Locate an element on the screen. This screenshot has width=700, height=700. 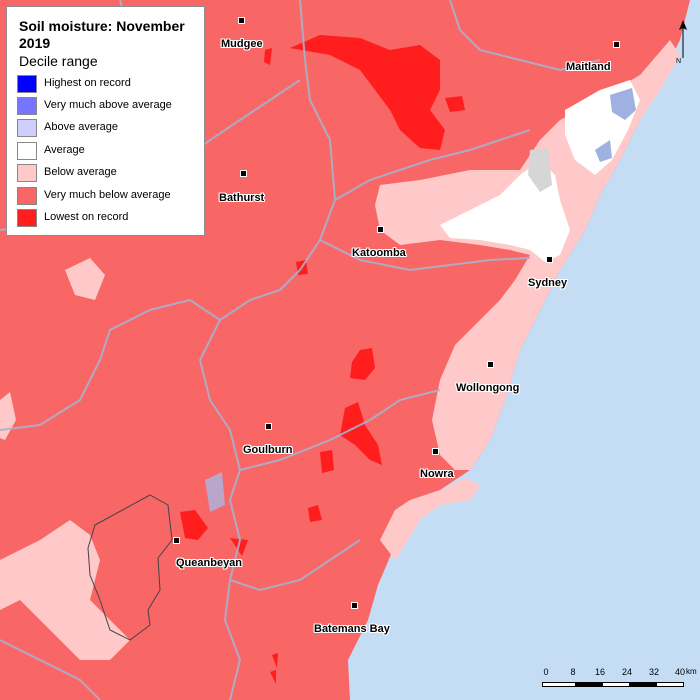
legend-item-above: Above average is located at coordinates (109, 128).